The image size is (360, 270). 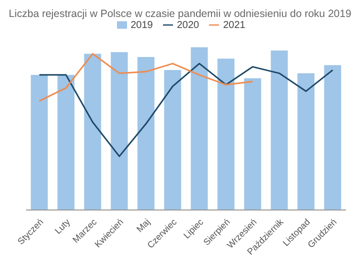 What do you see at coordinates (62, 226) in the screenshot?
I see `x-tick-label: Luty` at bounding box center [62, 226].